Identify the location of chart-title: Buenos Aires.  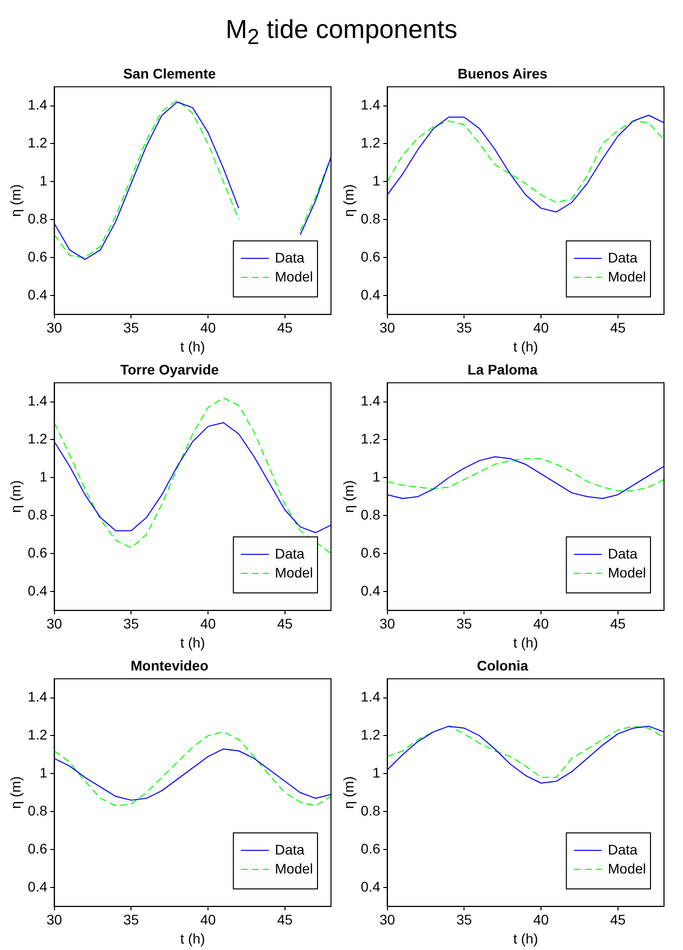
(503, 73).